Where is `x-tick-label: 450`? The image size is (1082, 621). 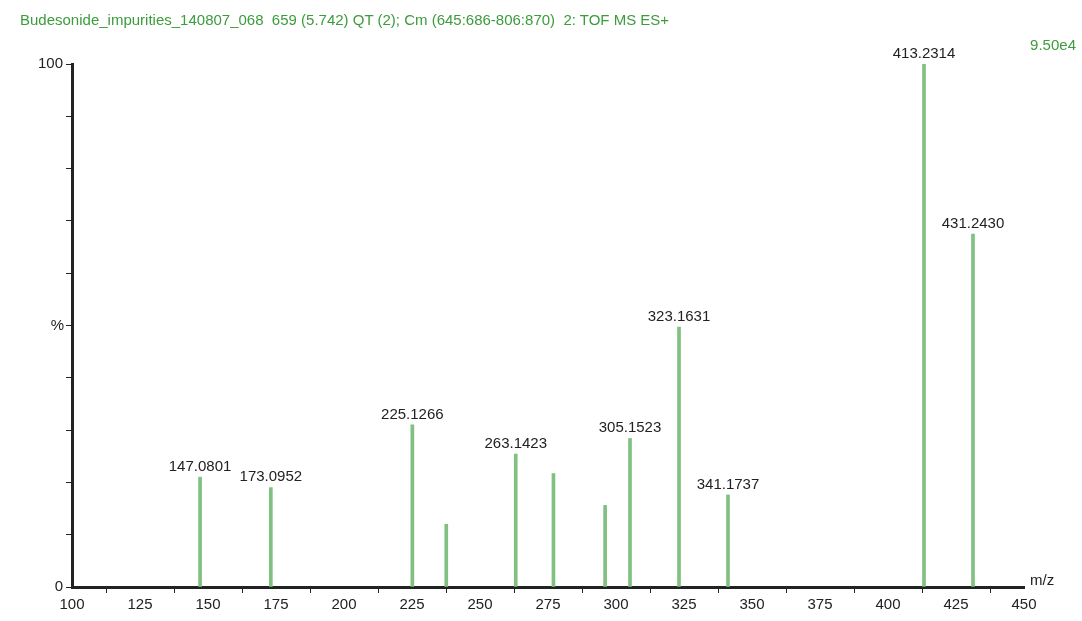 x-tick-label: 450 is located at coordinates (1024, 604).